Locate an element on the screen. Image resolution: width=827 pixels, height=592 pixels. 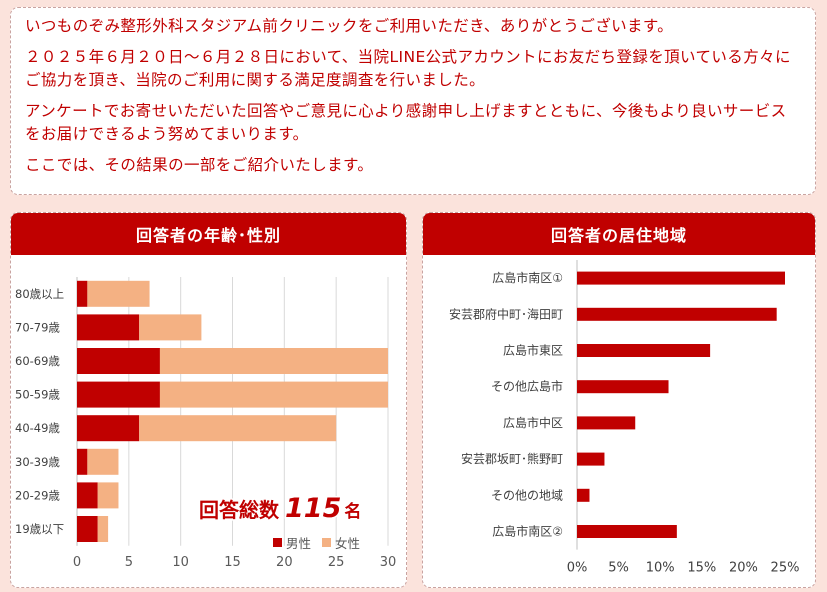
x-tick-label: 10% is located at coordinates (660, 568).